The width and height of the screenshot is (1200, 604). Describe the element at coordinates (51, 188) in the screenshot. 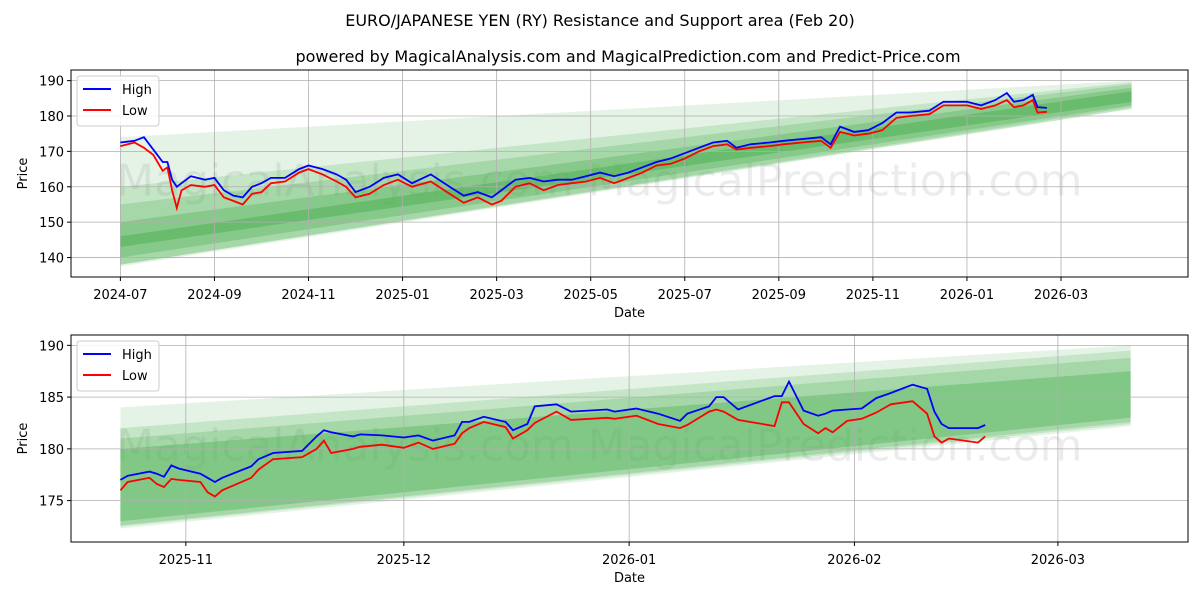

I see `y-tick-label: 160` at that location.